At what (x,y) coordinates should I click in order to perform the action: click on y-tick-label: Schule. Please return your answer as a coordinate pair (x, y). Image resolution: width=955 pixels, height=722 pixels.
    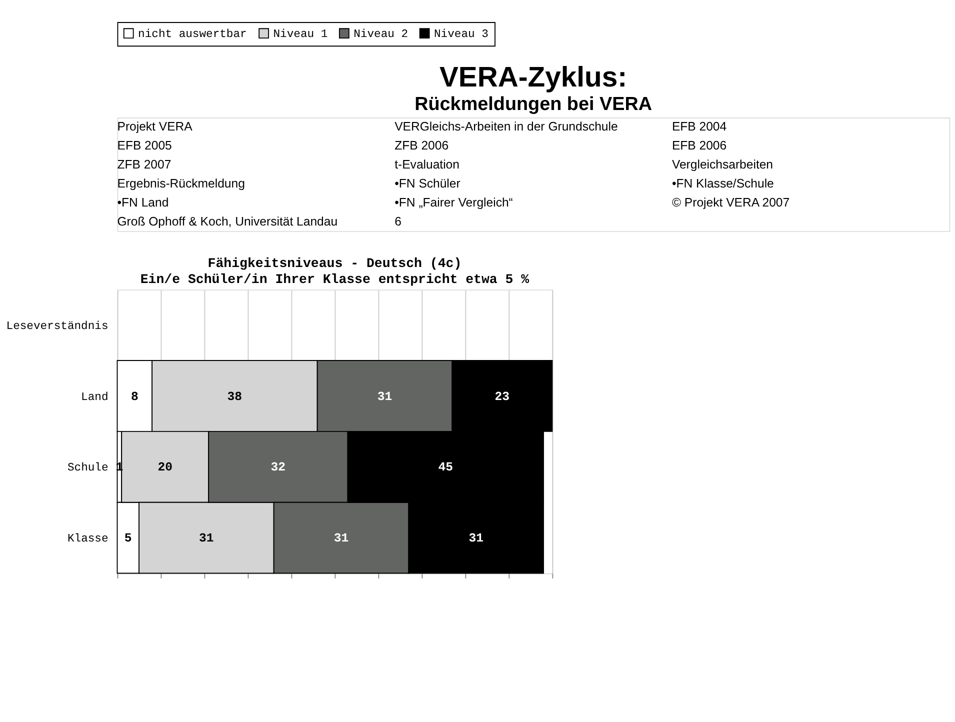
    Looking at the image, I should click on (87, 468).